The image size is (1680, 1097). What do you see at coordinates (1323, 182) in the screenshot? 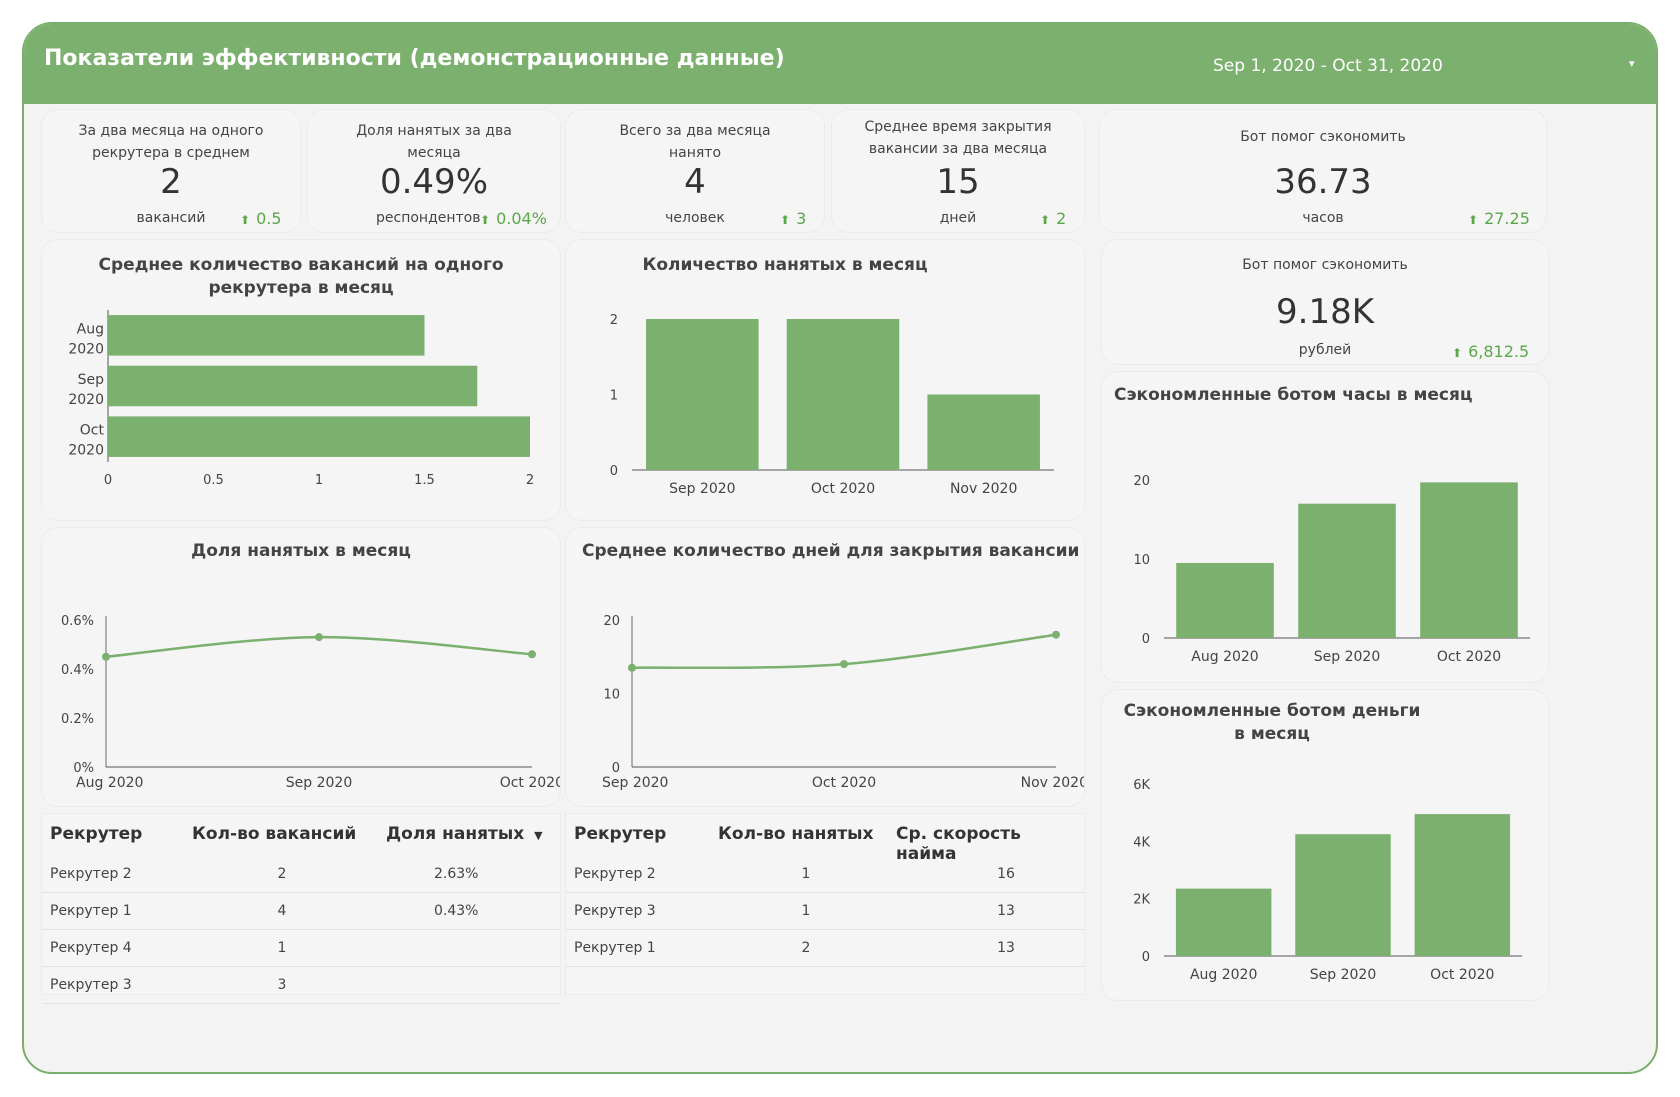
I see `kpi-value: 36.73` at bounding box center [1323, 182].